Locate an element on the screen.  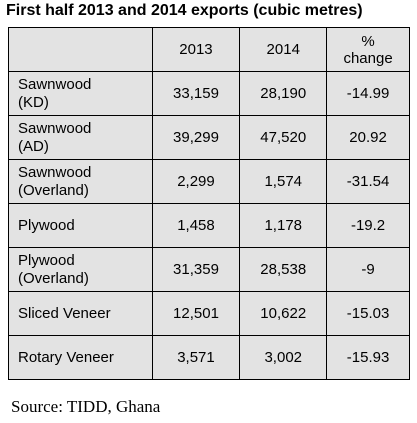
row-label: Sliced Veneer is located at coordinates (64, 313).